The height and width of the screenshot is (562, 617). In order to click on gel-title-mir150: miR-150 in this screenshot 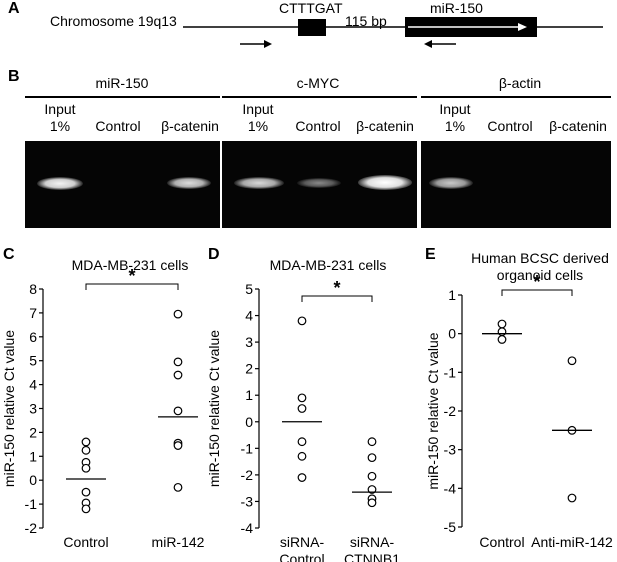, I will do `click(122, 83)`.